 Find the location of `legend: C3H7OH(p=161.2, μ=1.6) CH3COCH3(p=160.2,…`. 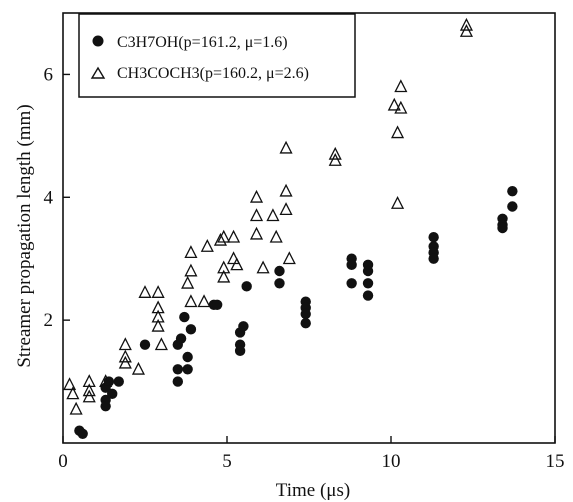

legend: C3H7OH(p=161.2, μ=1.6) CH3COCH3(p=160.2,… is located at coordinates (217, 55).